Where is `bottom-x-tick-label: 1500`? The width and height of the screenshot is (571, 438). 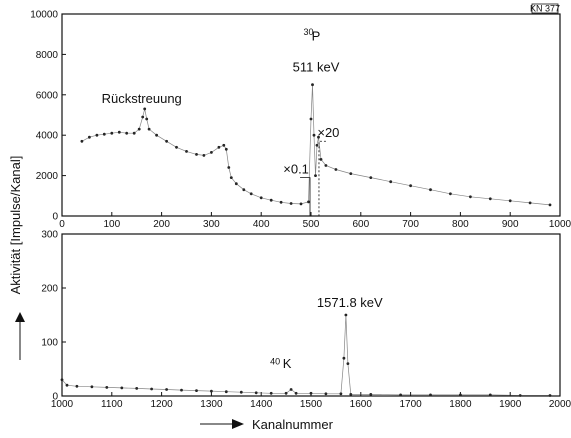
bottom-x-tick-label: 1500 is located at coordinates (311, 404).